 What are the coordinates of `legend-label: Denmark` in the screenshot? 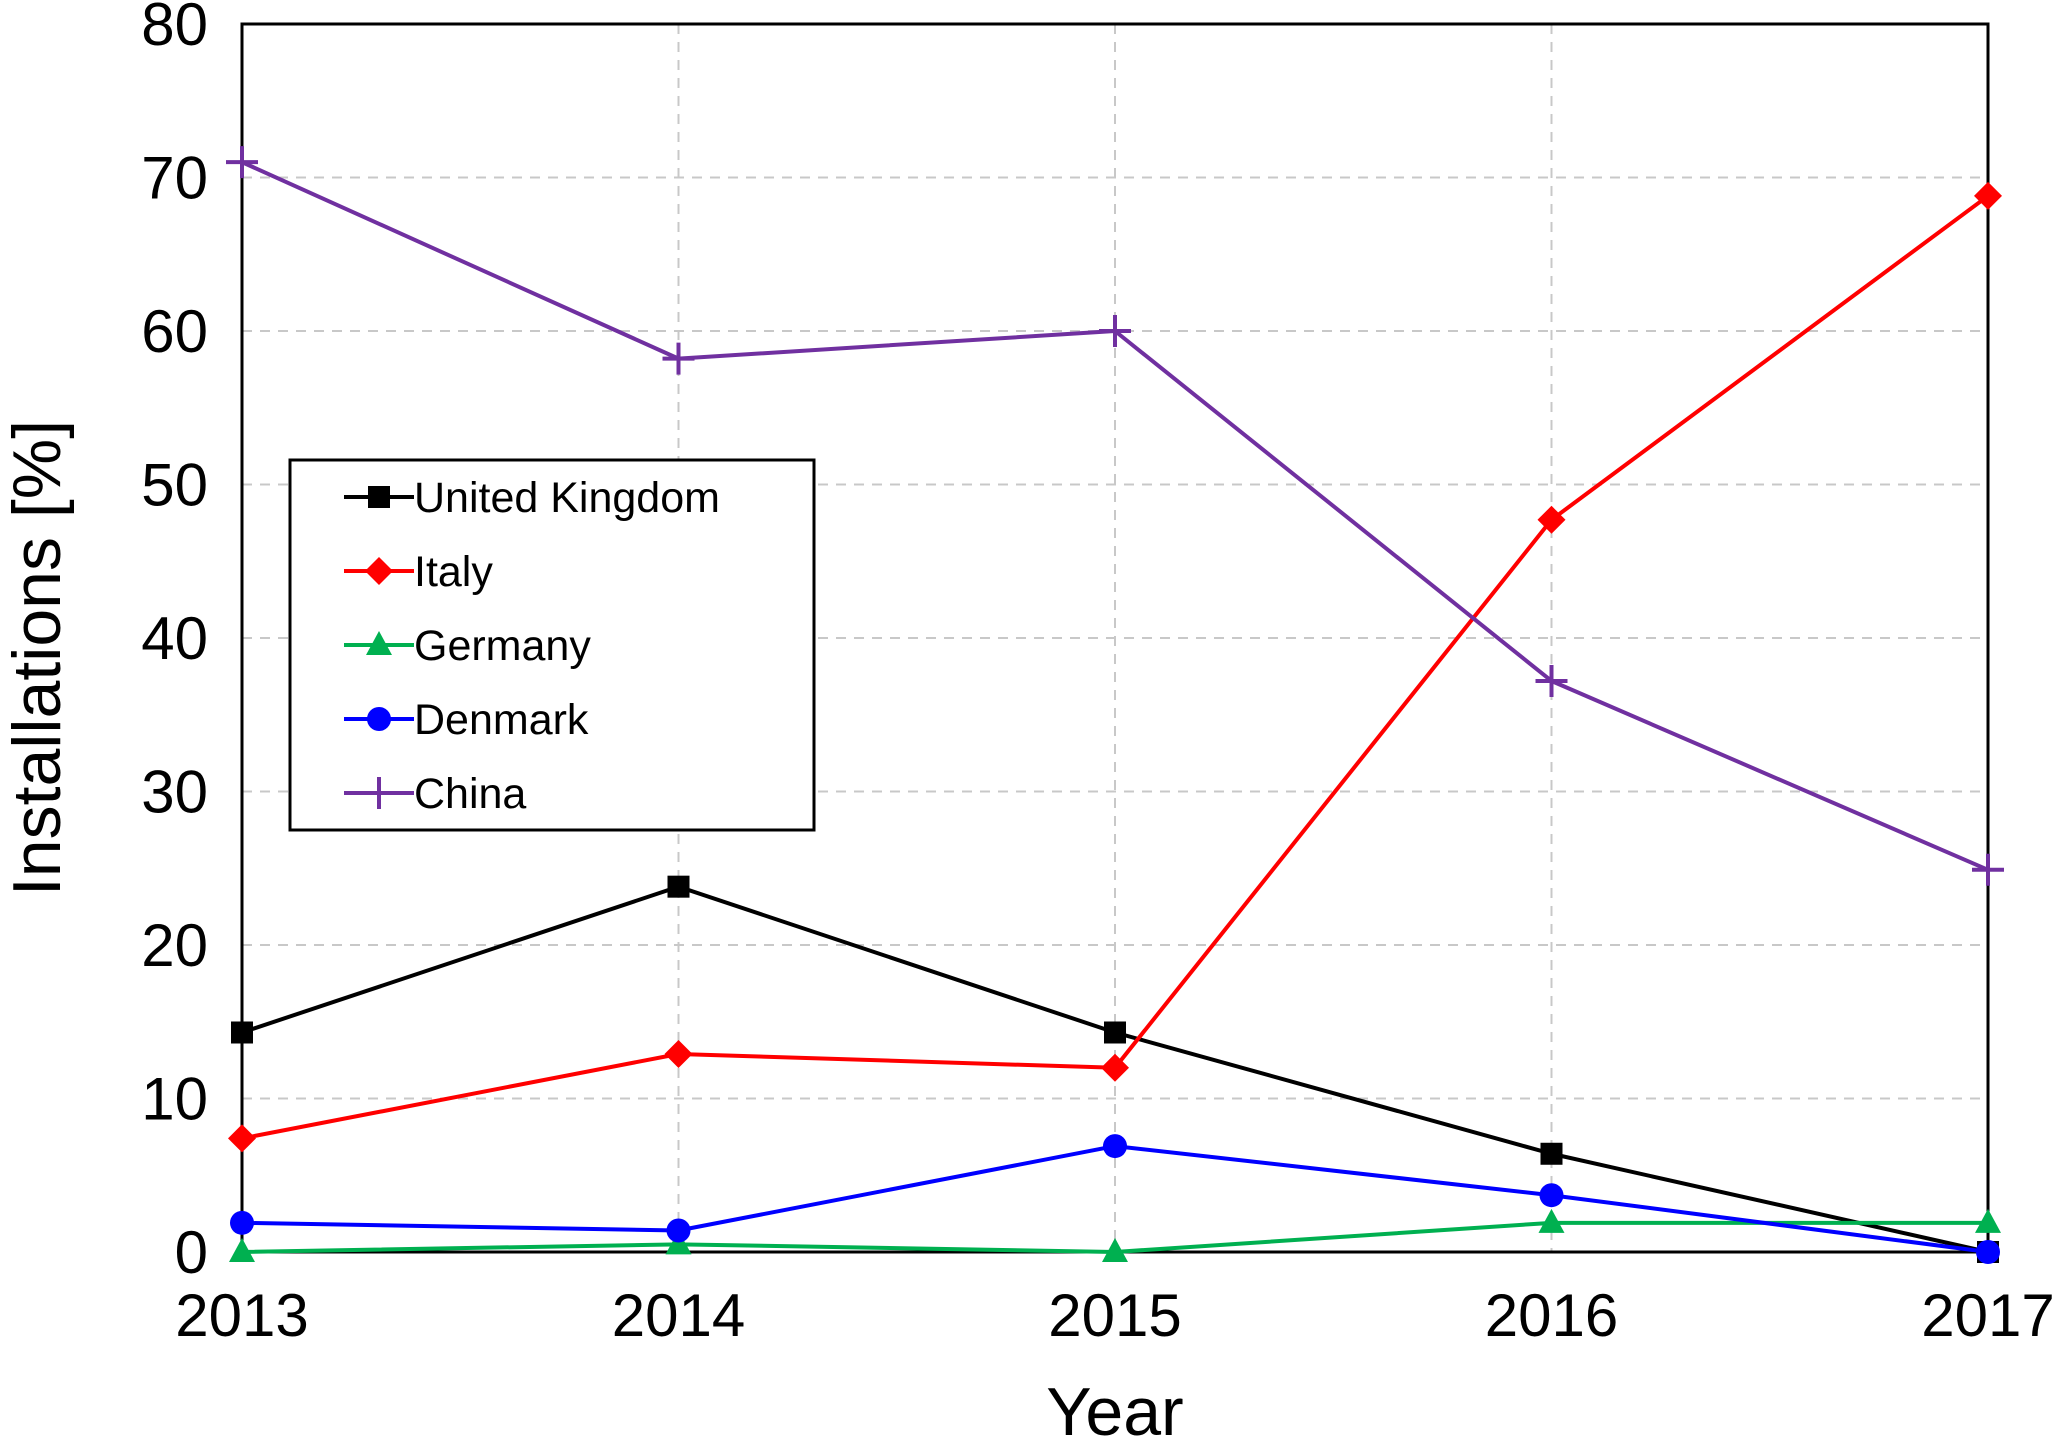 It's located at (501, 720).